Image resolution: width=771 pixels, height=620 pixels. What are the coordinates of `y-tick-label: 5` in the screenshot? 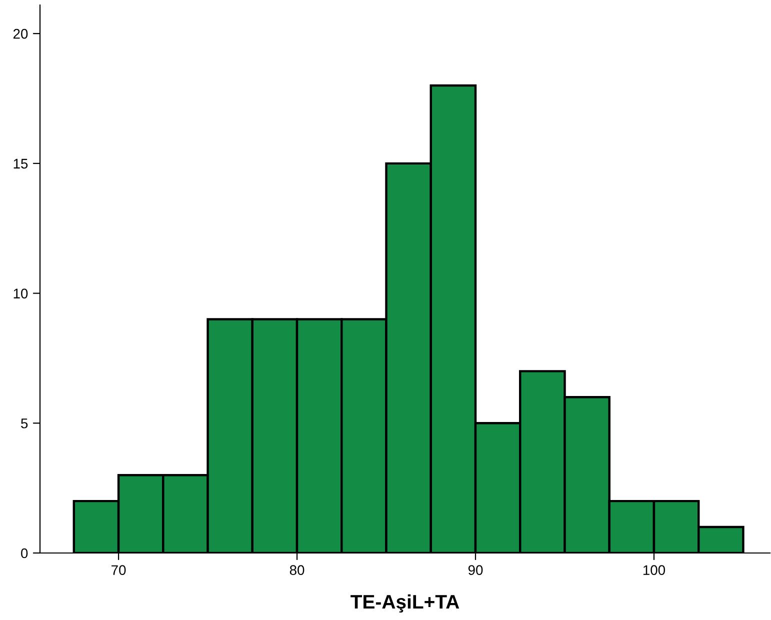 It's located at (24, 423).